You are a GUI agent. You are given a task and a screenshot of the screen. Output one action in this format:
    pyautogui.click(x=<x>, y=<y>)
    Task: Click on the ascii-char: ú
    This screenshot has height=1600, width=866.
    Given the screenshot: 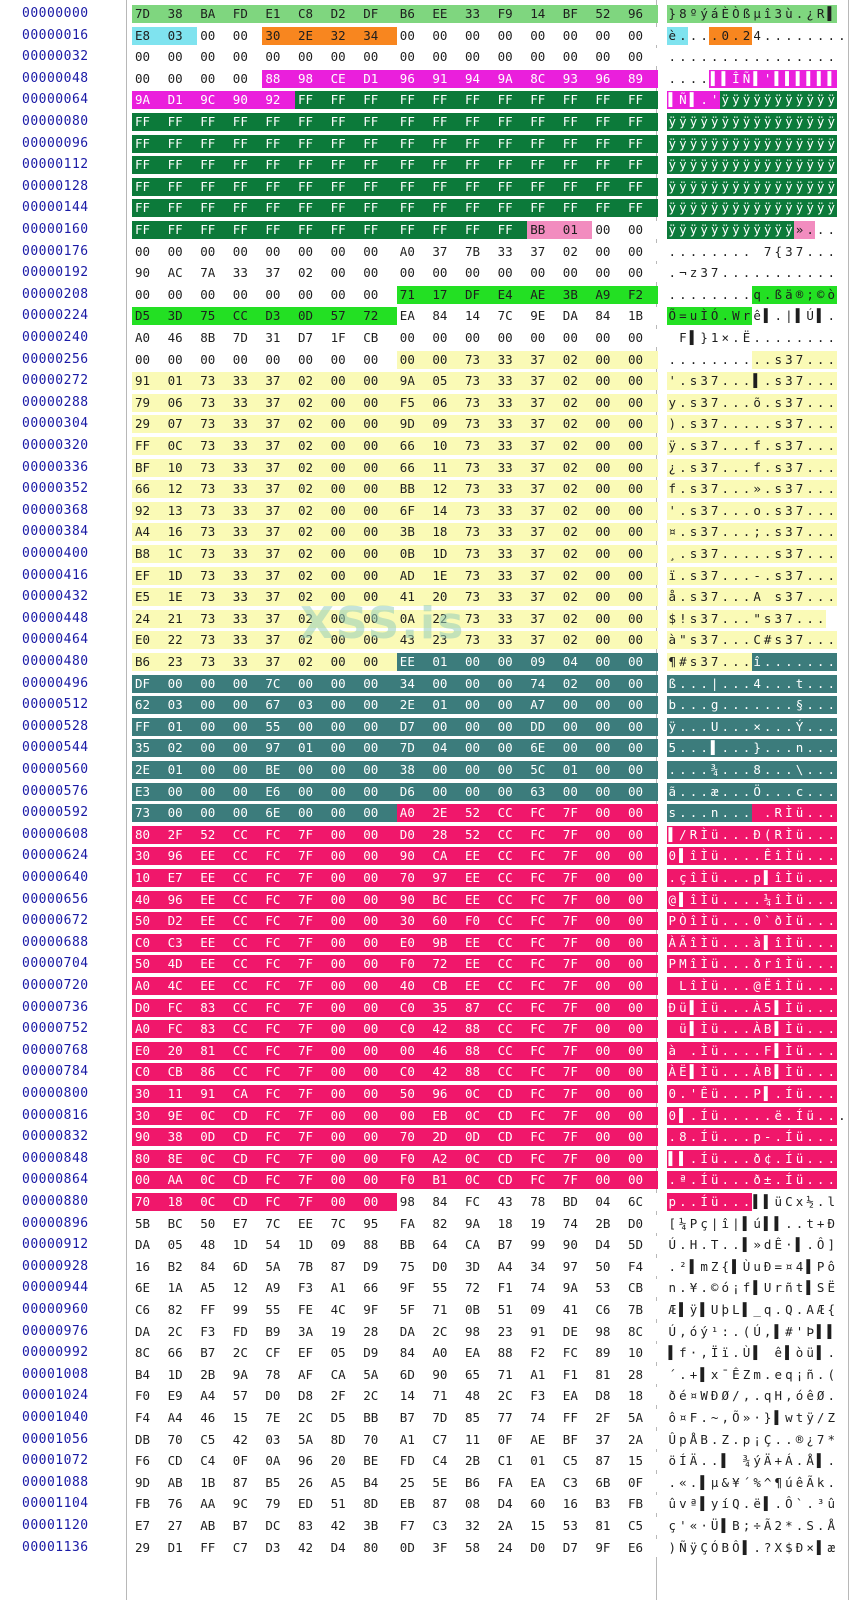 What is the action you would take?
    pyautogui.click(x=789, y=1482)
    